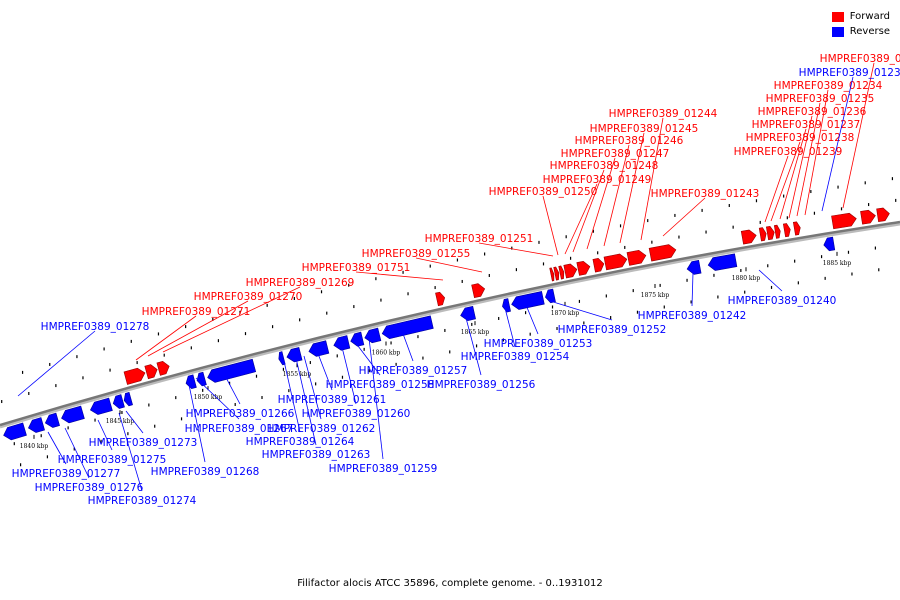 This screenshot has height=600, width=900. Describe the element at coordinates (89, 488) in the screenshot. I see `reverse-gene-label: HMPREF0389_01276` at that location.